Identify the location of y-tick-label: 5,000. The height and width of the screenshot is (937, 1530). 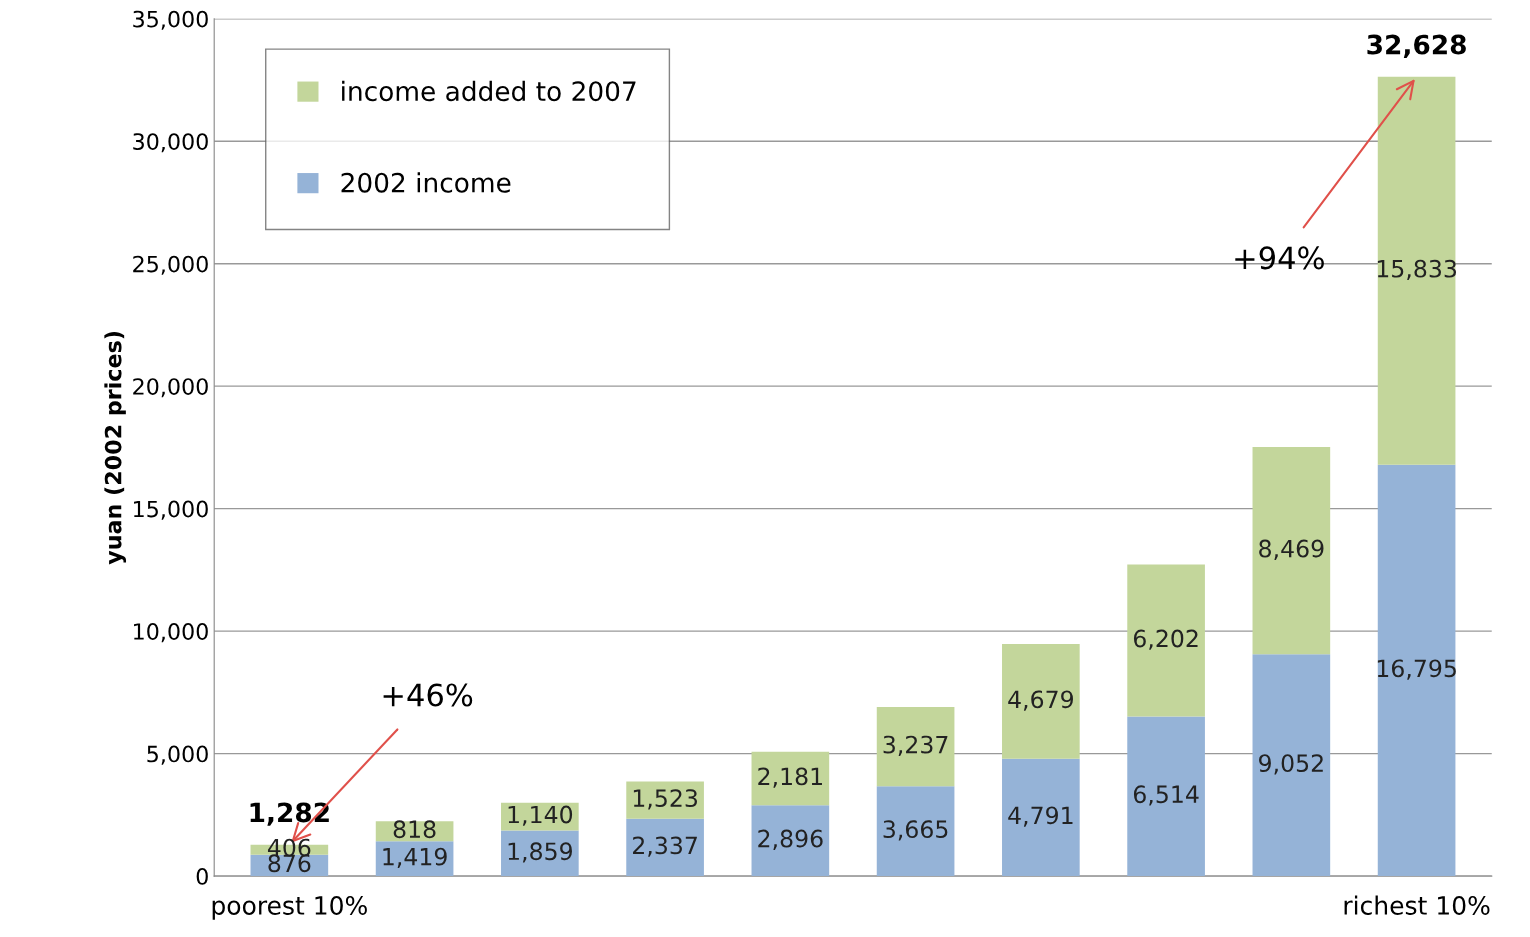
(177, 755).